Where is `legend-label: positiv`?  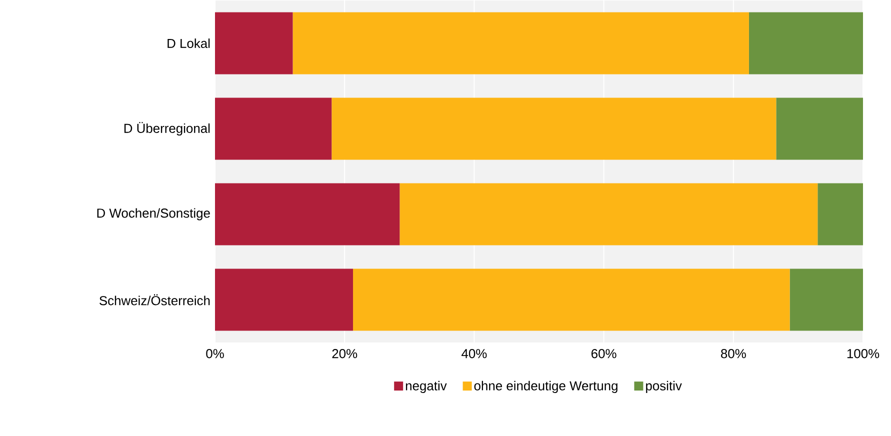 legend-label: positiv is located at coordinates (664, 387).